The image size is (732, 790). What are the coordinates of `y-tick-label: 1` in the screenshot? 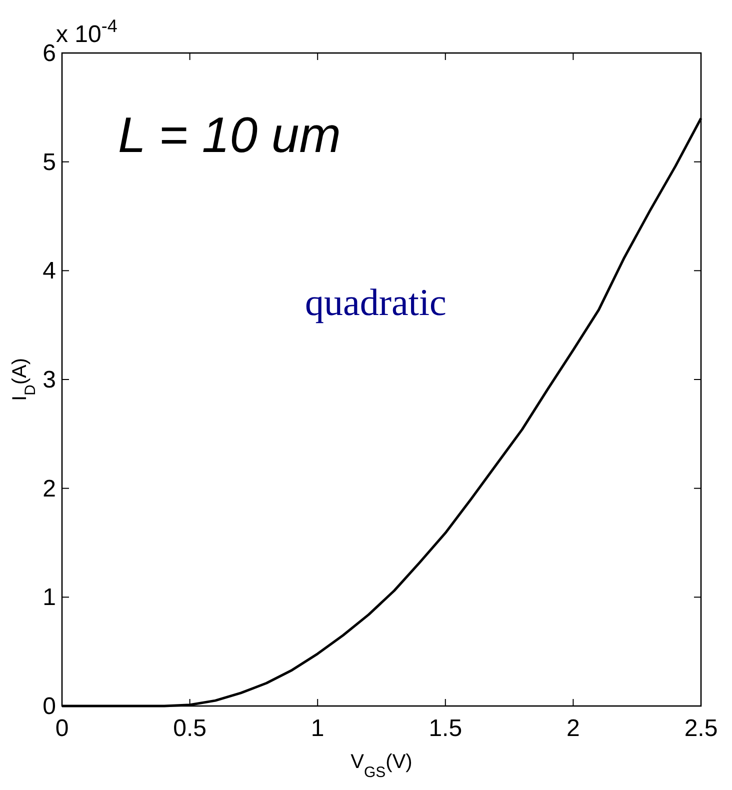 It's located at (49, 598).